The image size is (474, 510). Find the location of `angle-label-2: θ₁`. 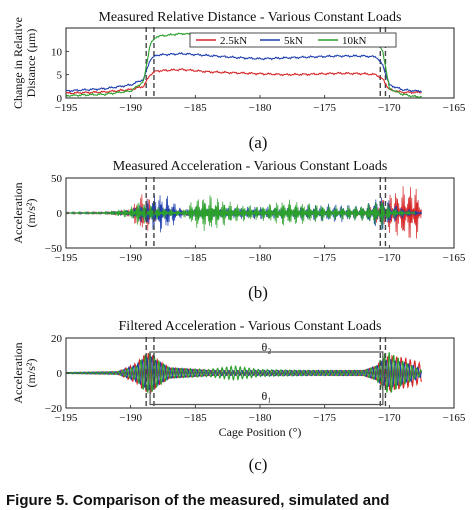

angle-label-2: θ₁ is located at coordinates (266, 396).